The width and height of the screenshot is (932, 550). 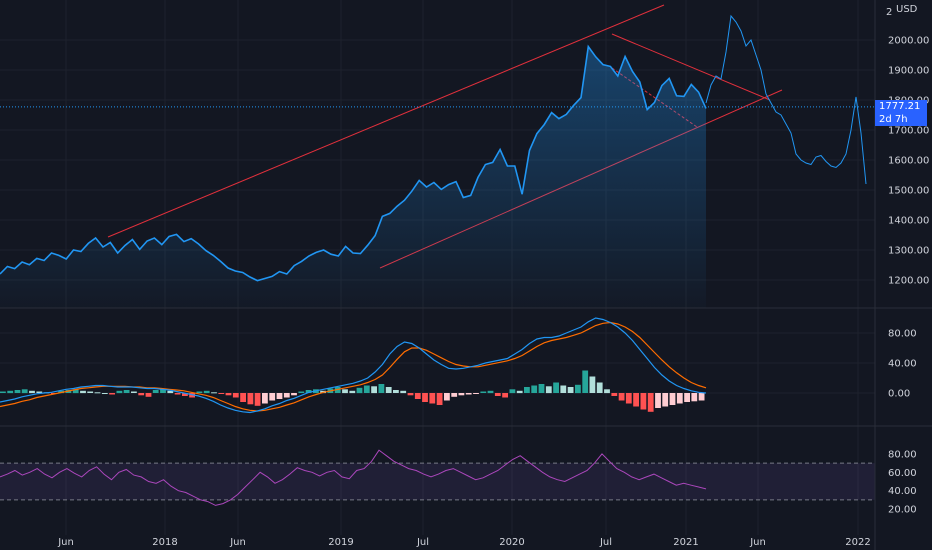 I want to click on projection-line, so click(x=786, y=99).